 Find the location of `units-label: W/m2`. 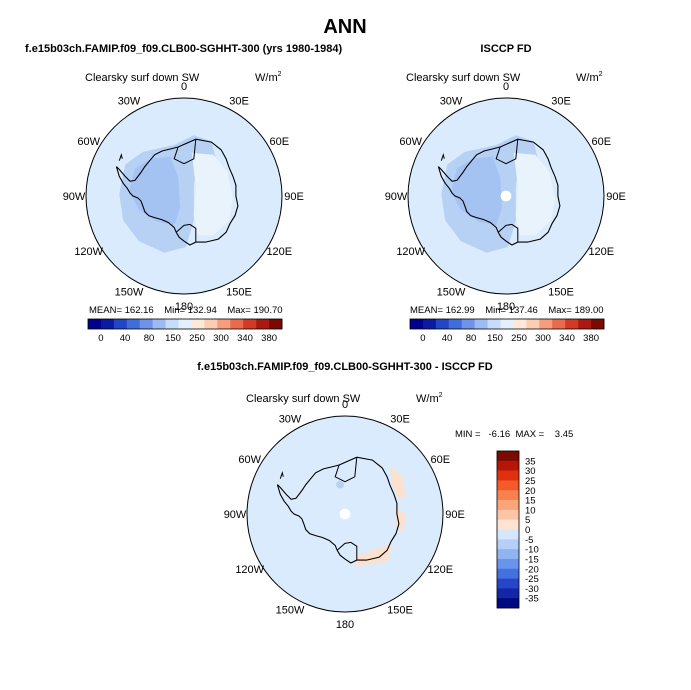

units-label: W/m2 is located at coordinates (429, 398).